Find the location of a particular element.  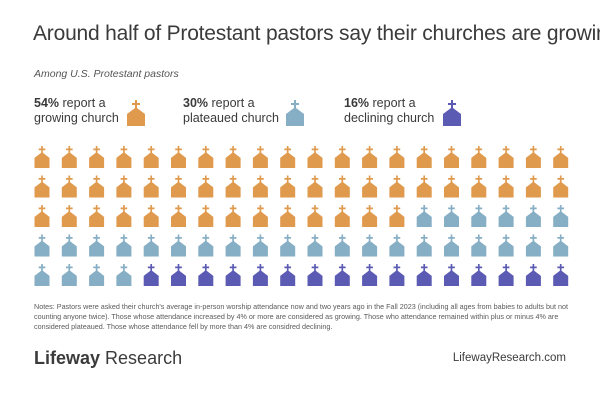

legend-plateaued-line1: report a is located at coordinates (233, 103).